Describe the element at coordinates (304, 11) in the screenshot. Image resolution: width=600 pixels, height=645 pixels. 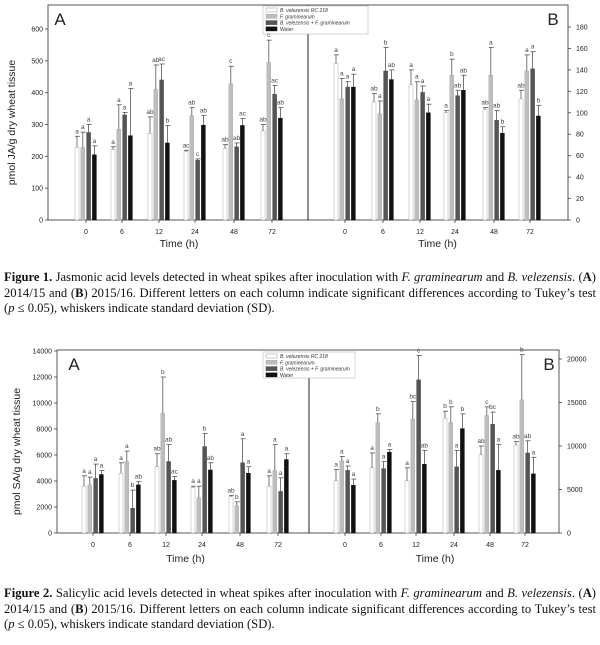
I see `legend-entry: B. velezensis RC 218` at that location.